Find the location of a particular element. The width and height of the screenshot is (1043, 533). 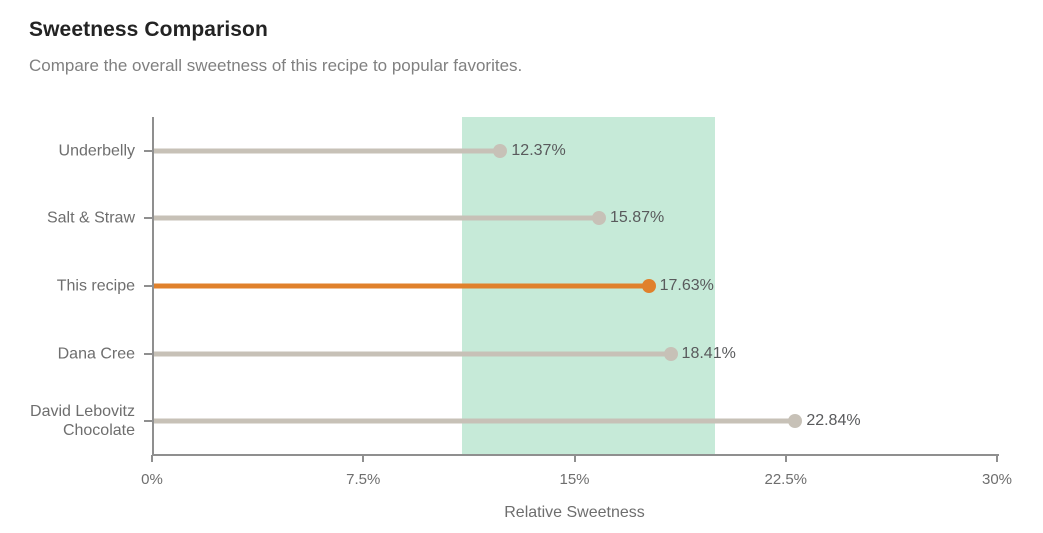

lollipop-dot-highlight is located at coordinates (648, 286).